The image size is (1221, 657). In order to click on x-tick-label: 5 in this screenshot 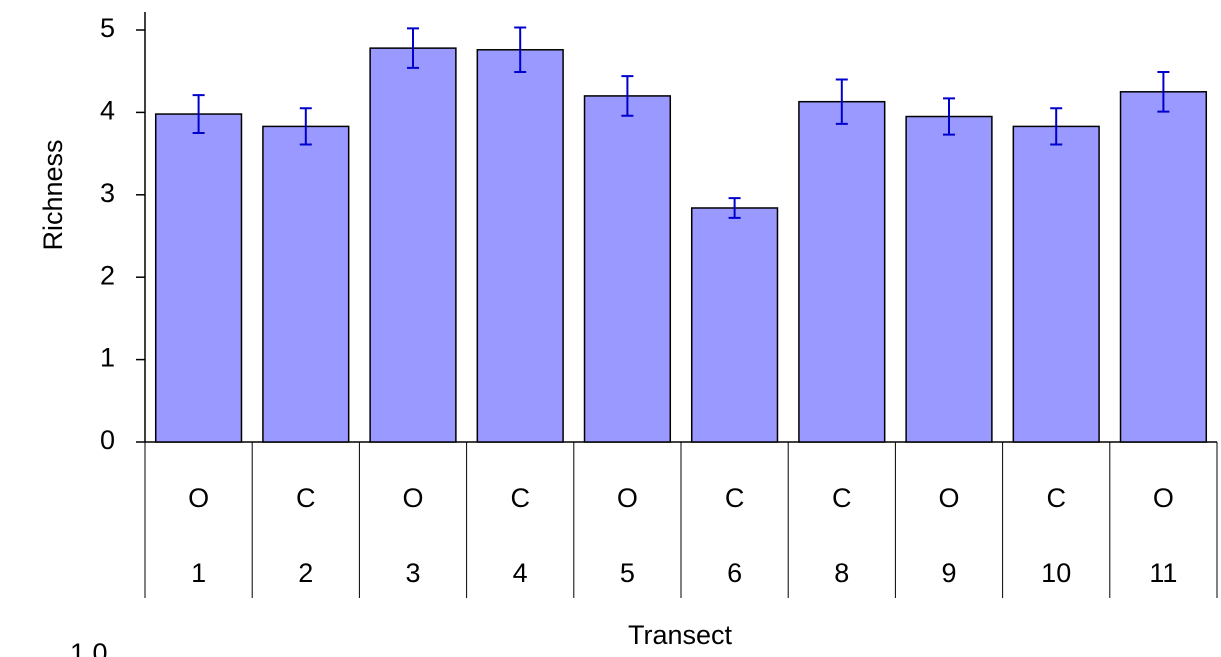, I will do `click(627, 573)`.